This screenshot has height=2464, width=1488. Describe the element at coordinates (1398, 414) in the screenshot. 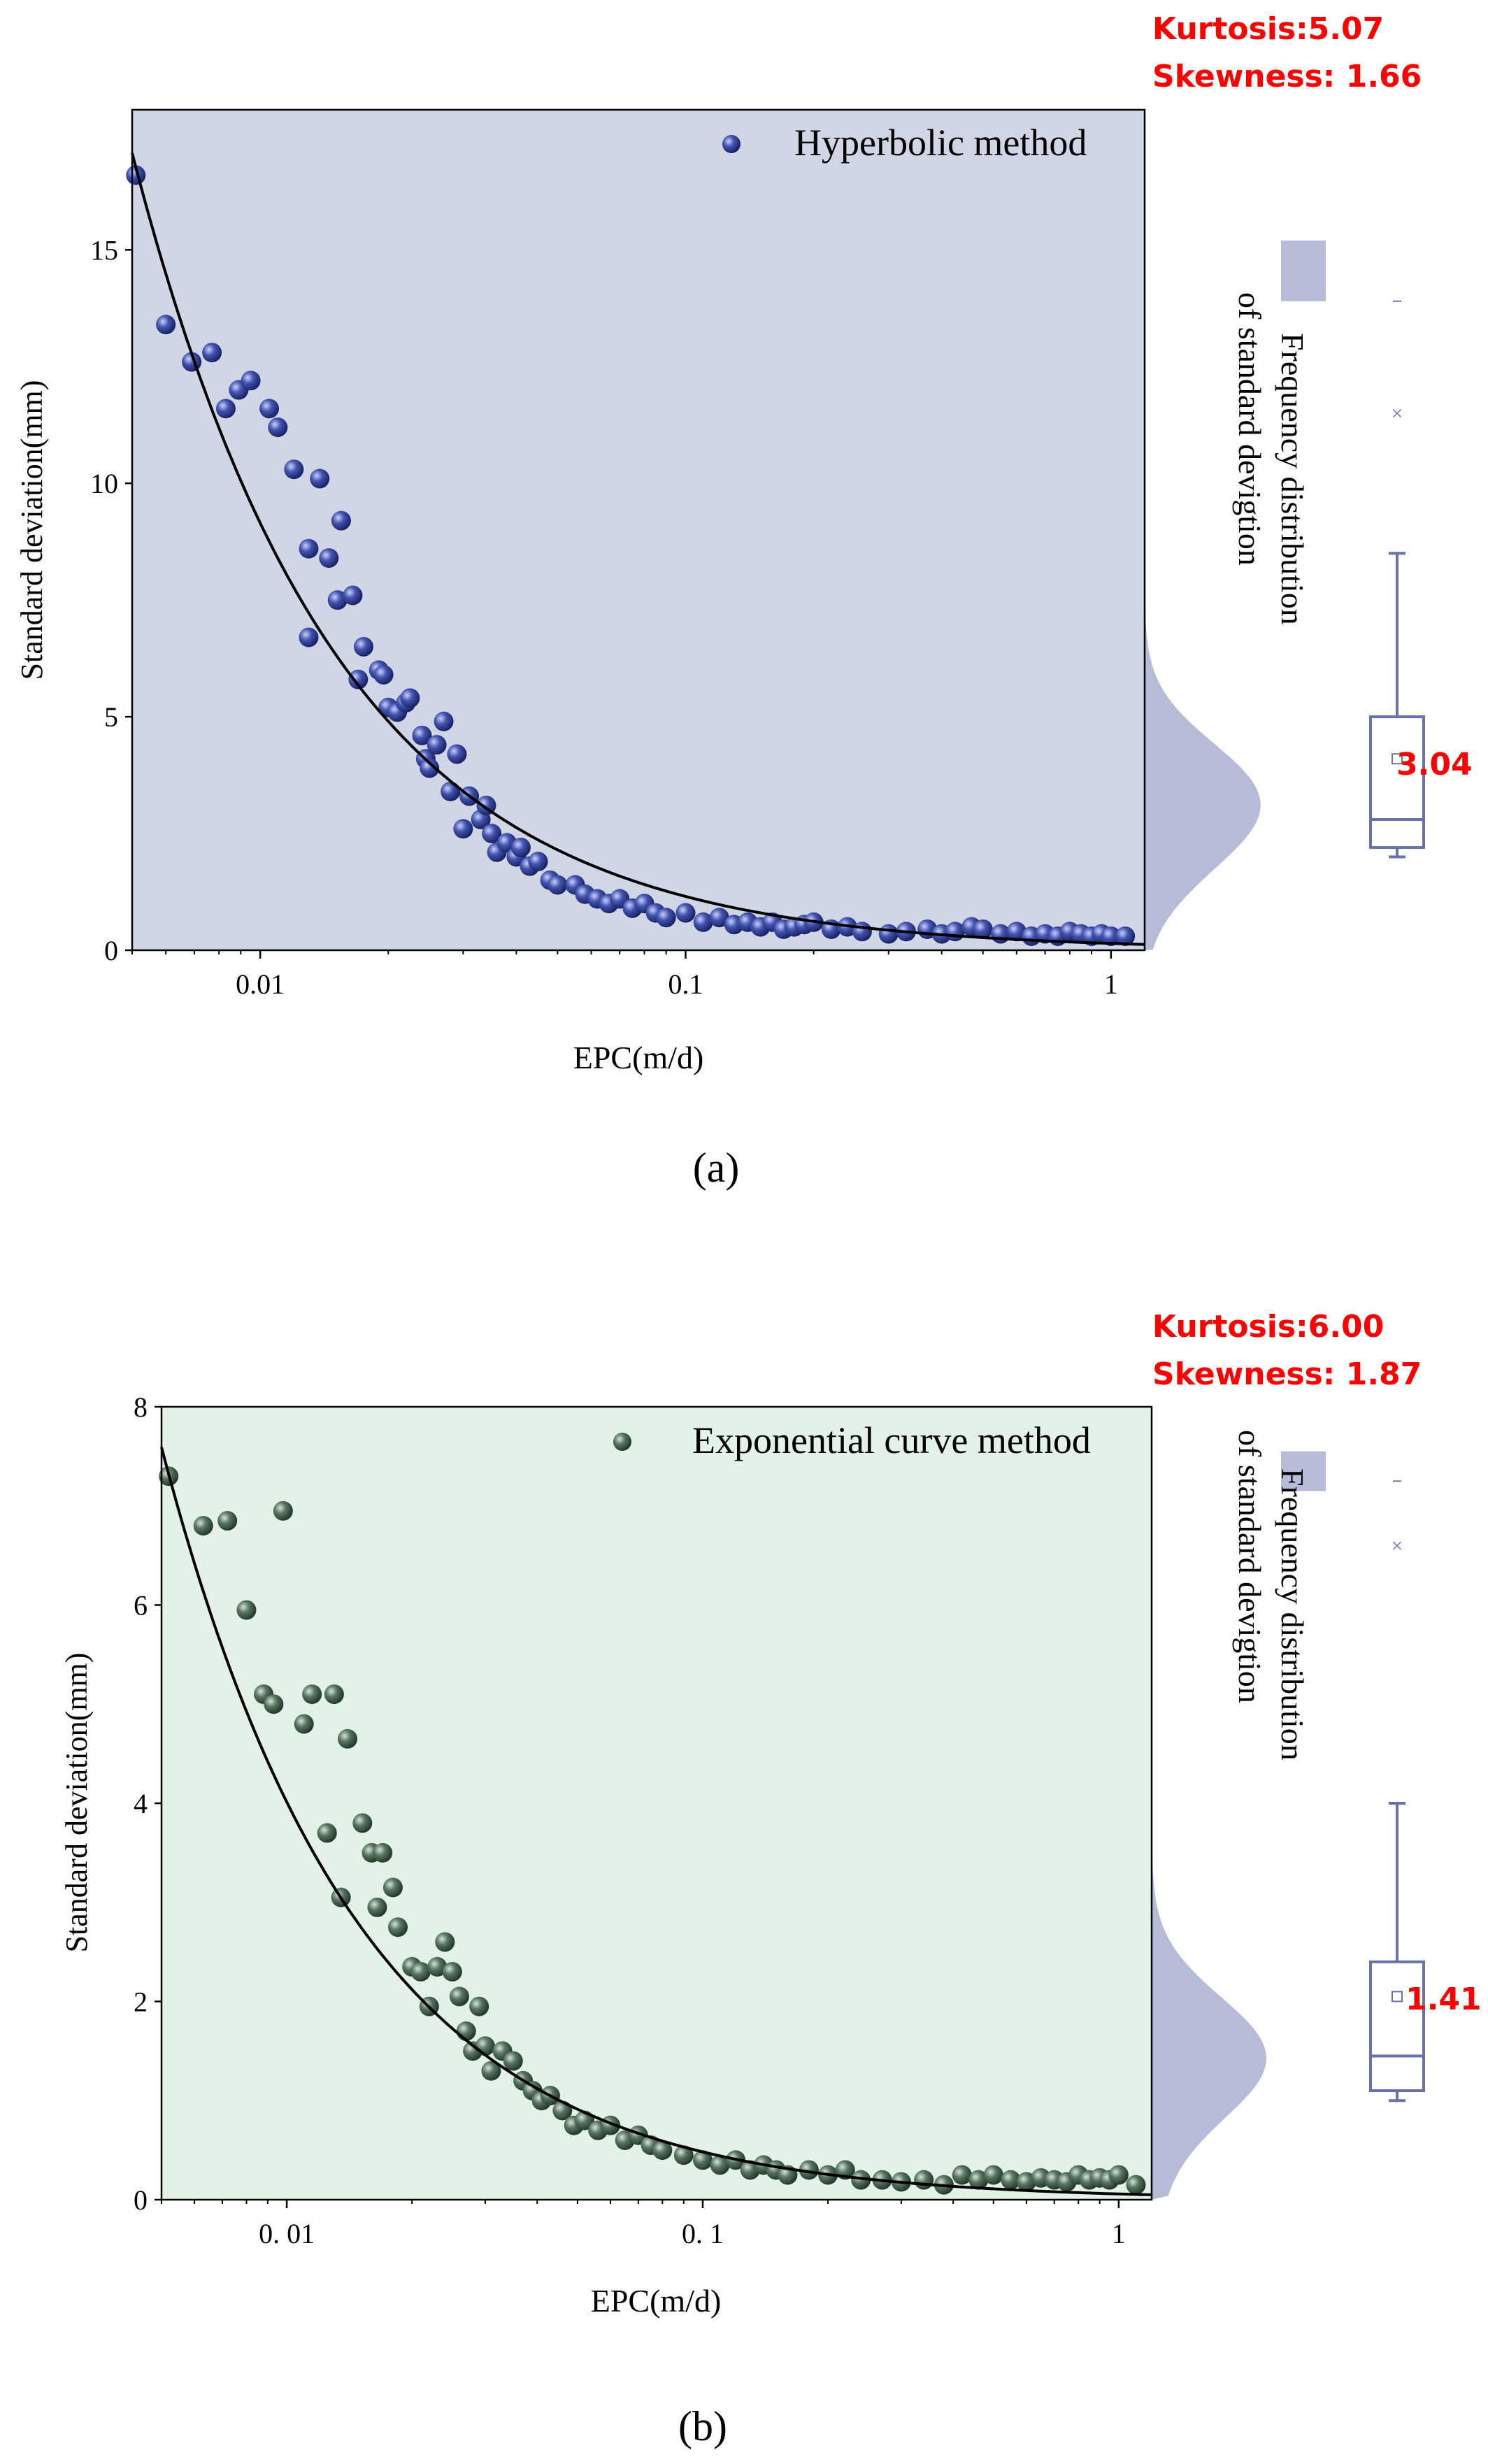

I see `outlier-marker: ×` at that location.